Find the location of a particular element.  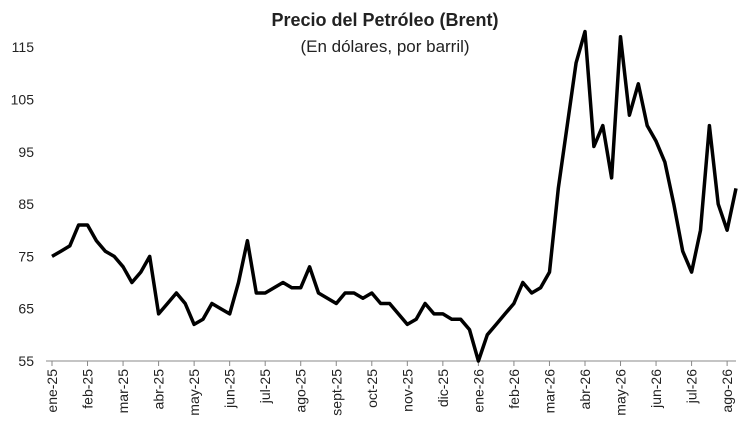

x-tick-label: jun-25 is located at coordinates (230, 389).